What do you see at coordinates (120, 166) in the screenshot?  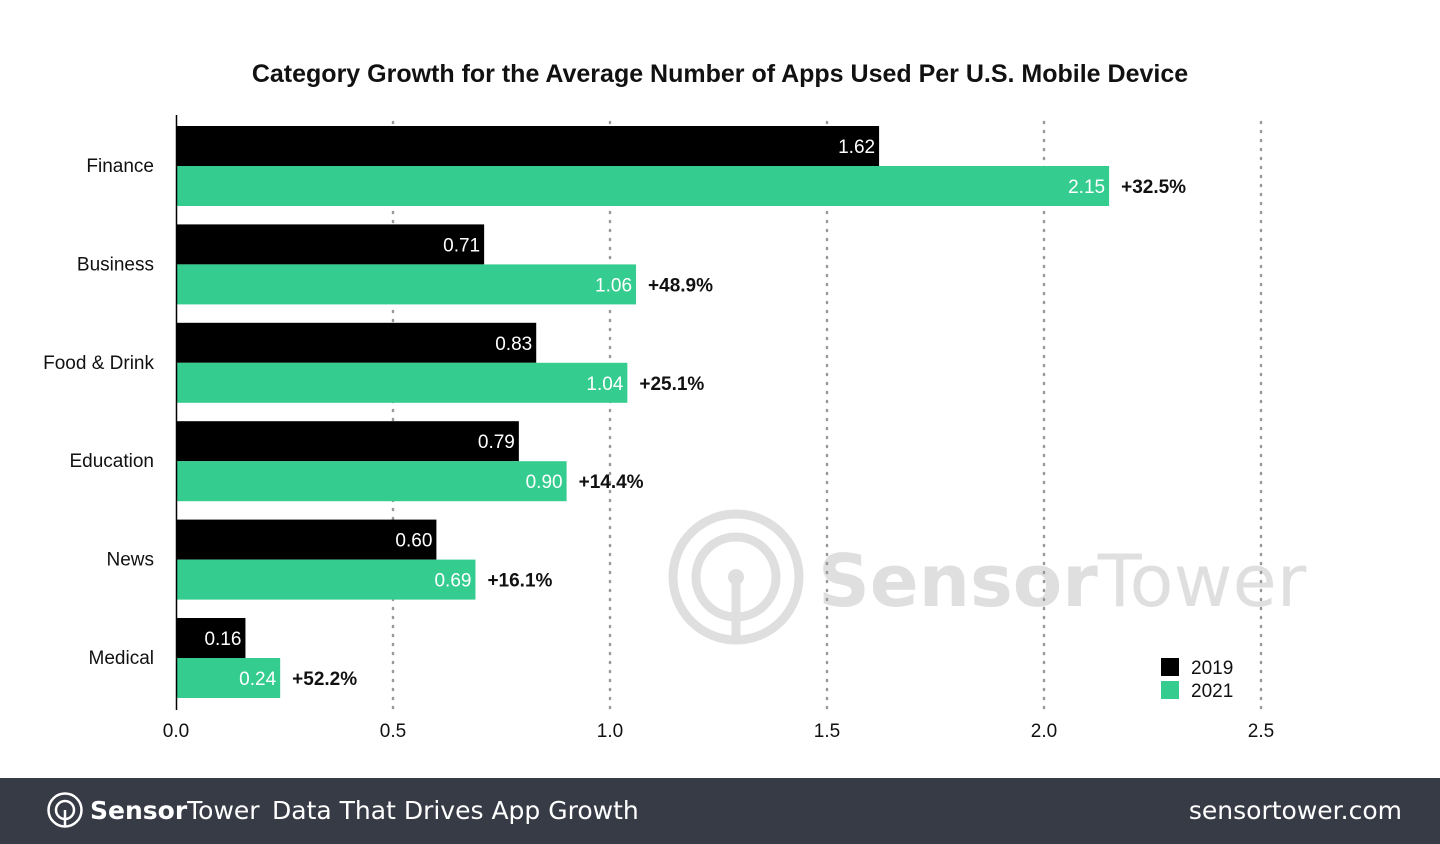 I see `category-label: Finance` at bounding box center [120, 166].